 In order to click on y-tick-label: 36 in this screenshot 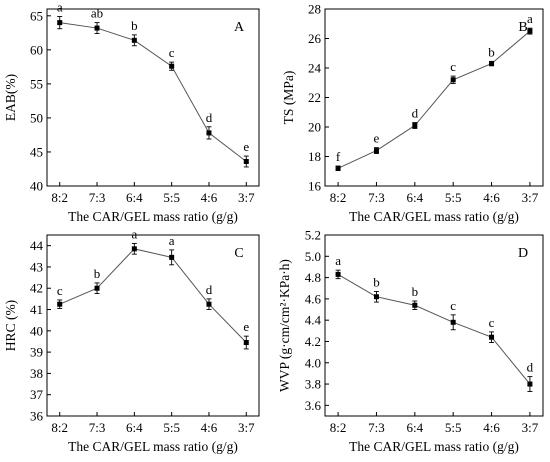, I will do `click(37, 416)`.